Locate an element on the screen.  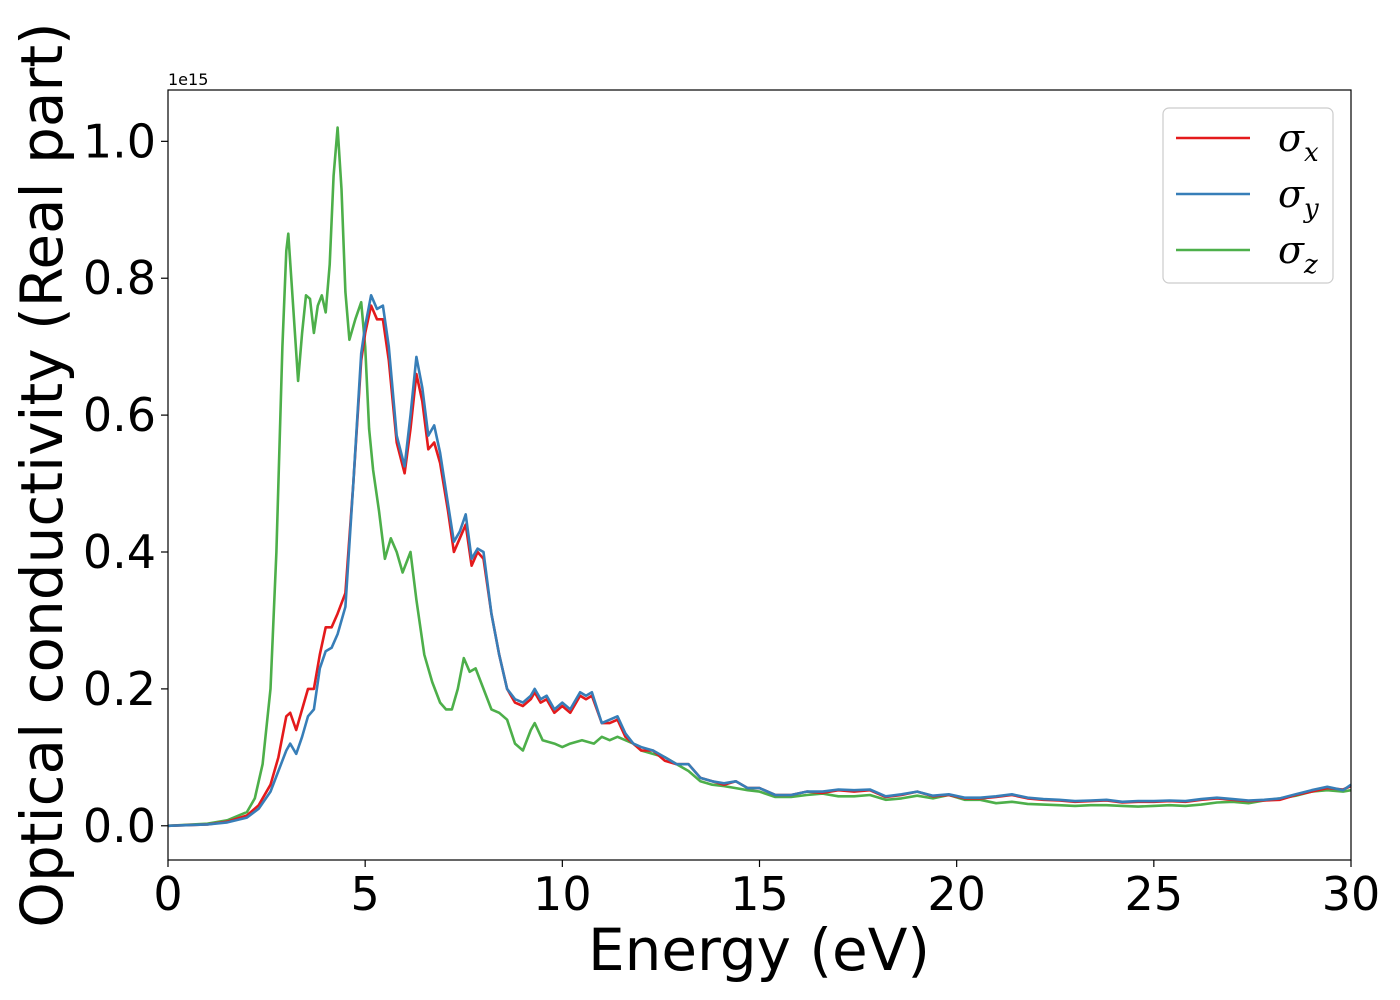
x-tick-label: 10 is located at coordinates (562, 894).